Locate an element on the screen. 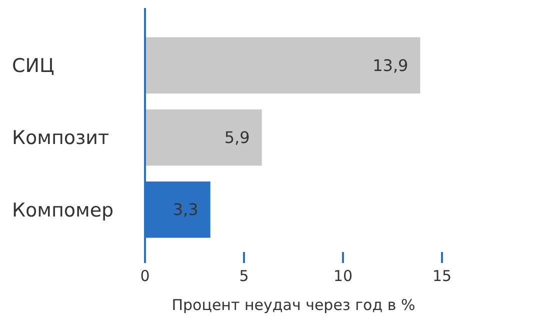 Image resolution: width=537 pixels, height=328 pixels. data-label: 13,9 is located at coordinates (390, 65).